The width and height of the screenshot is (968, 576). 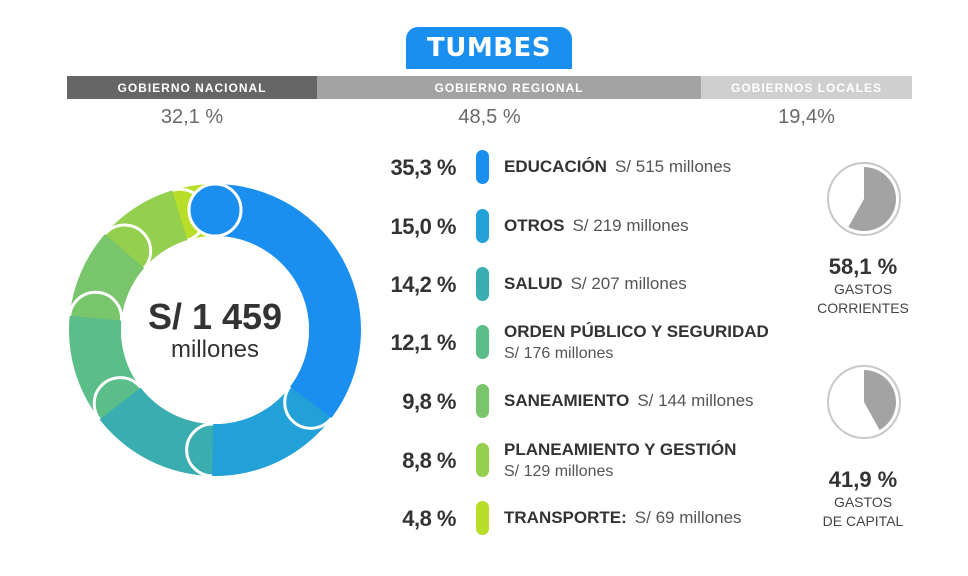 I want to click on gobiernos-locales-pct: 19,4%, so click(x=806, y=117).